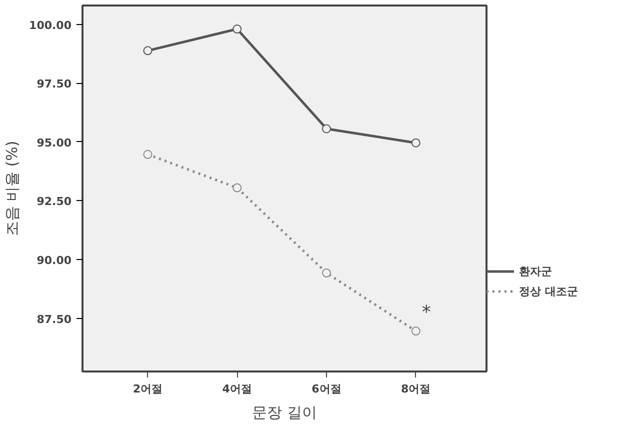  What do you see at coordinates (147, 389) in the screenshot?
I see `x-tick-label: 2어절` at bounding box center [147, 389].